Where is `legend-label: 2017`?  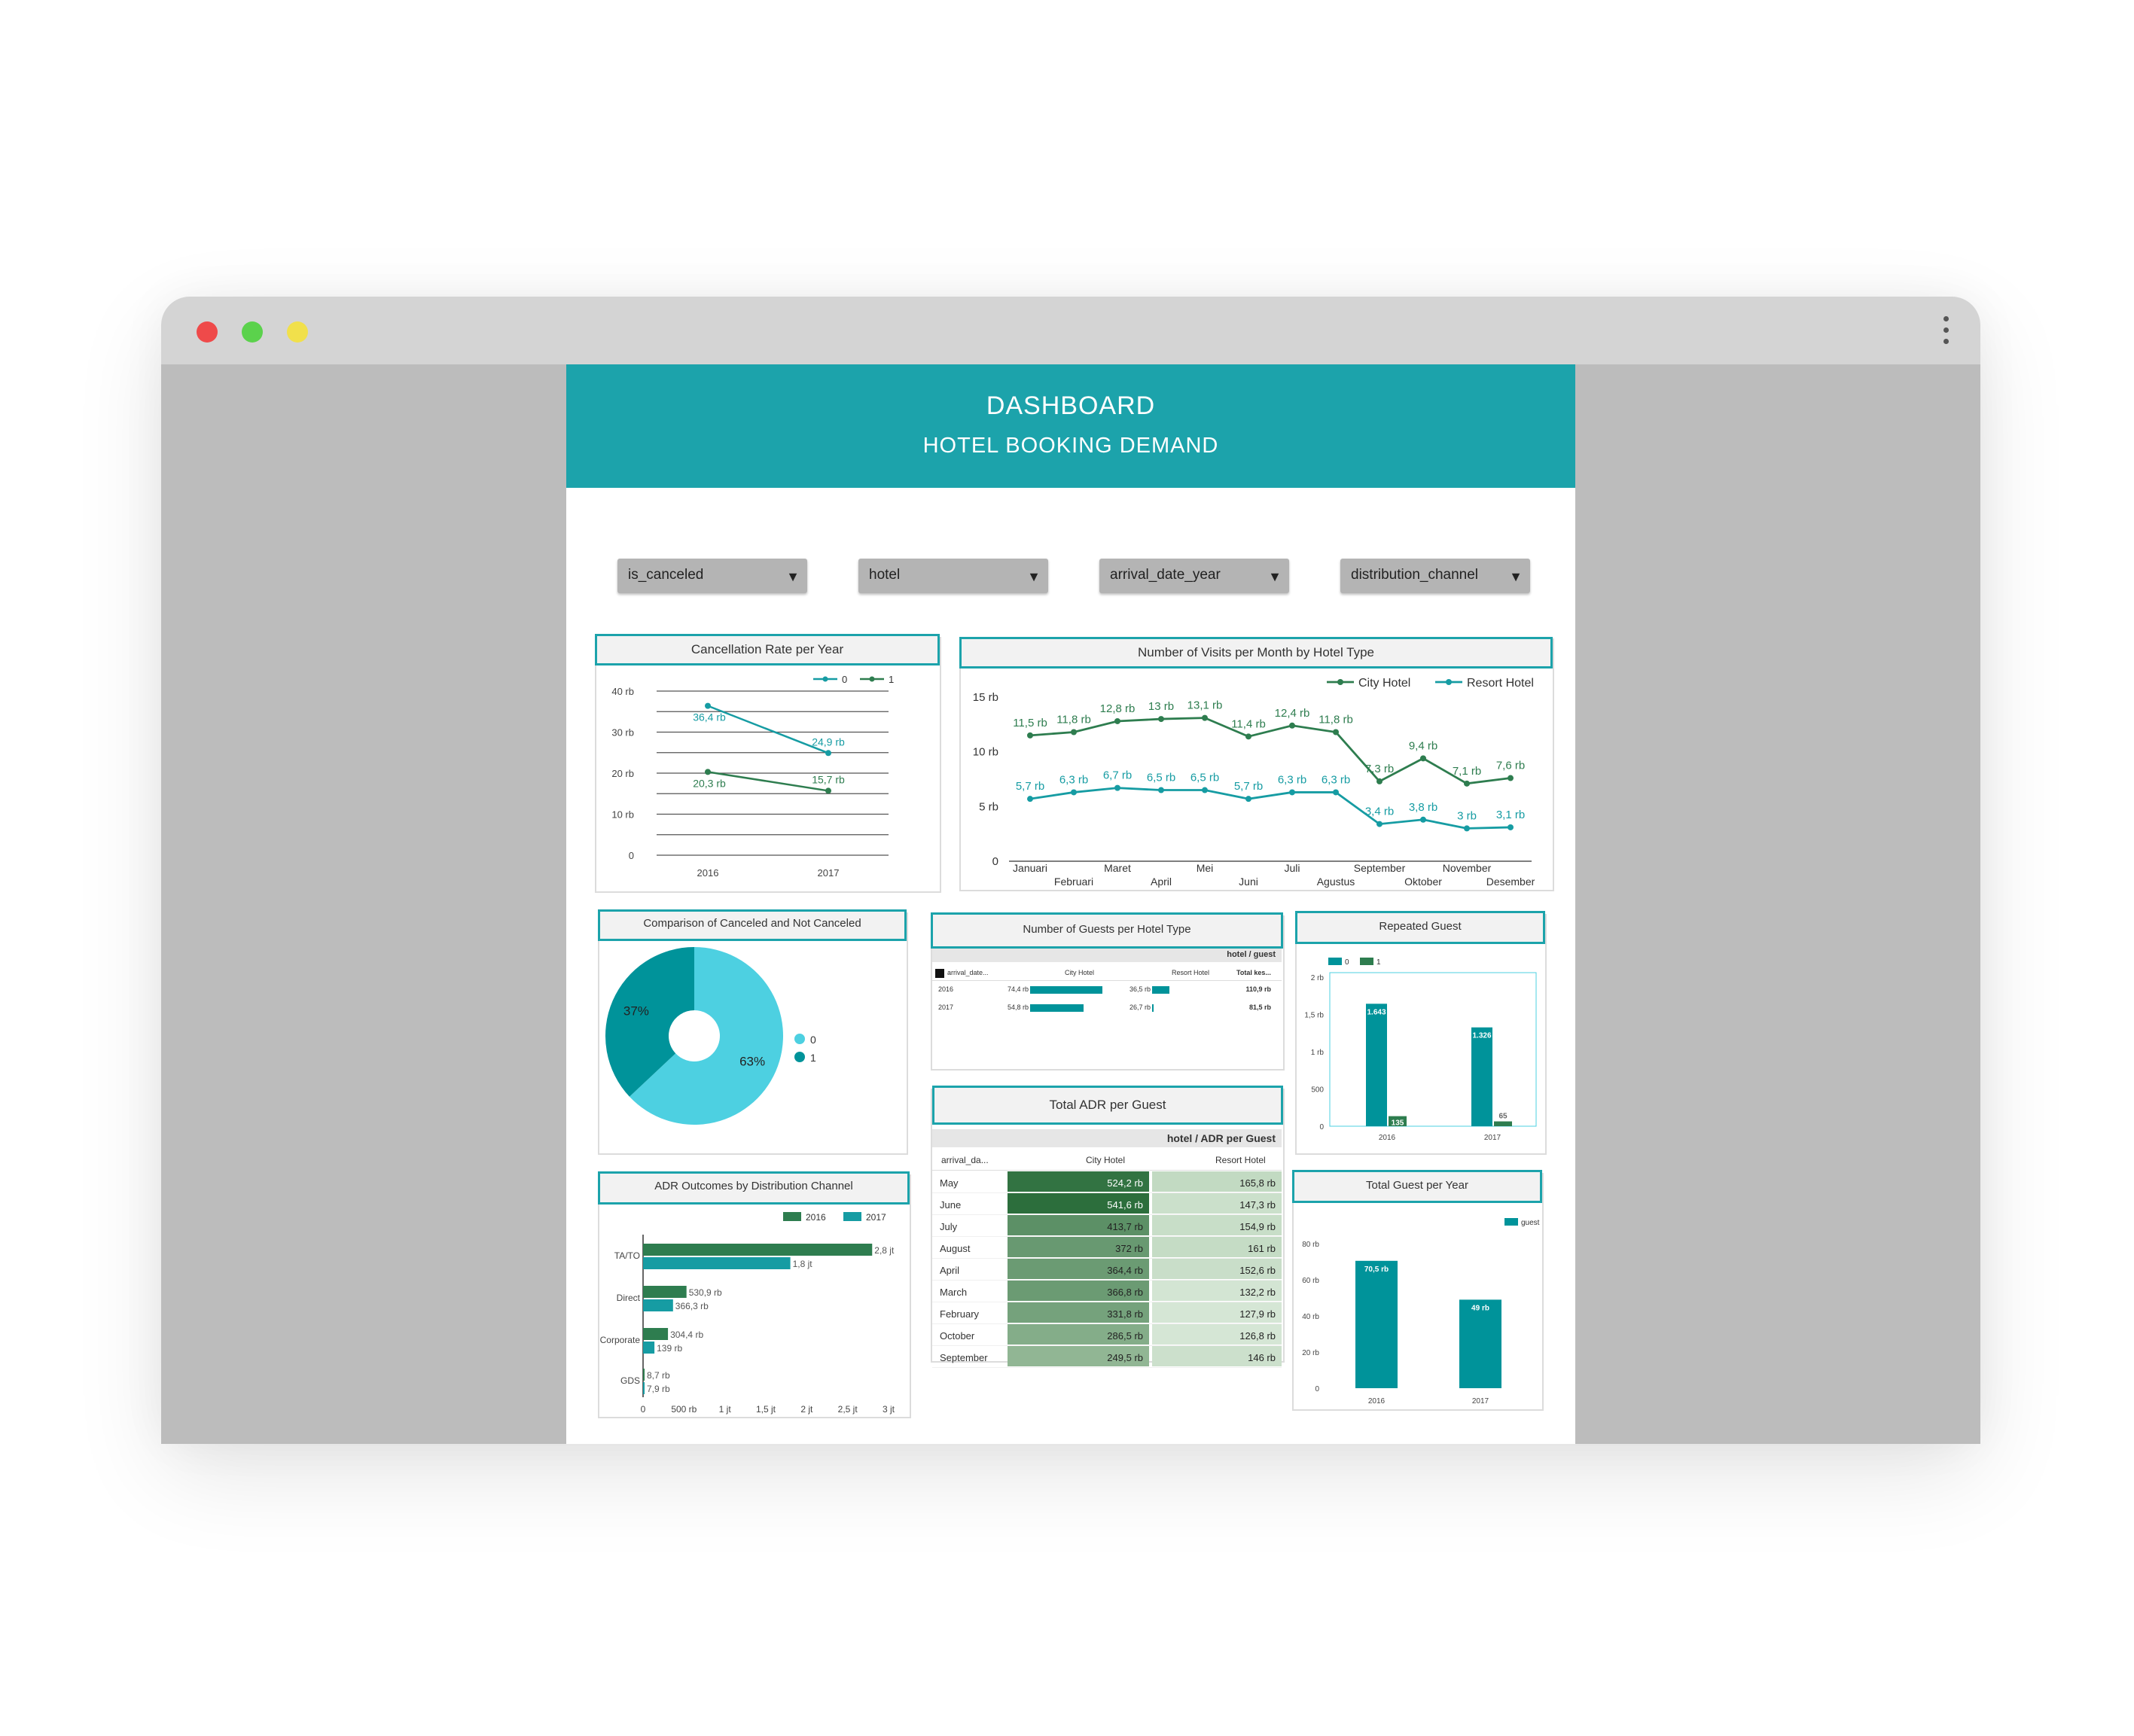 legend-label: 2017 is located at coordinates (876, 1217).